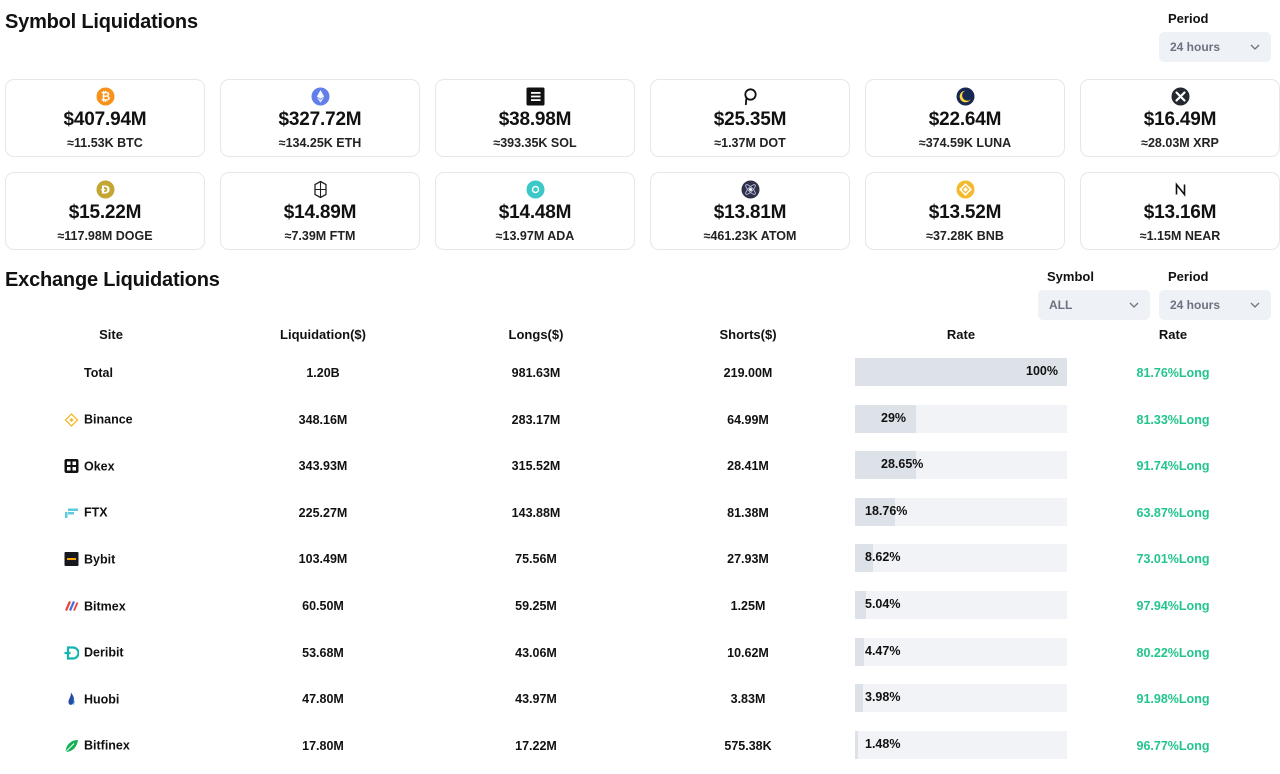 The height and width of the screenshot is (774, 1280). Describe the element at coordinates (535, 143) in the screenshot. I see `card-coin-amount: ≈393.35K SOL` at that location.